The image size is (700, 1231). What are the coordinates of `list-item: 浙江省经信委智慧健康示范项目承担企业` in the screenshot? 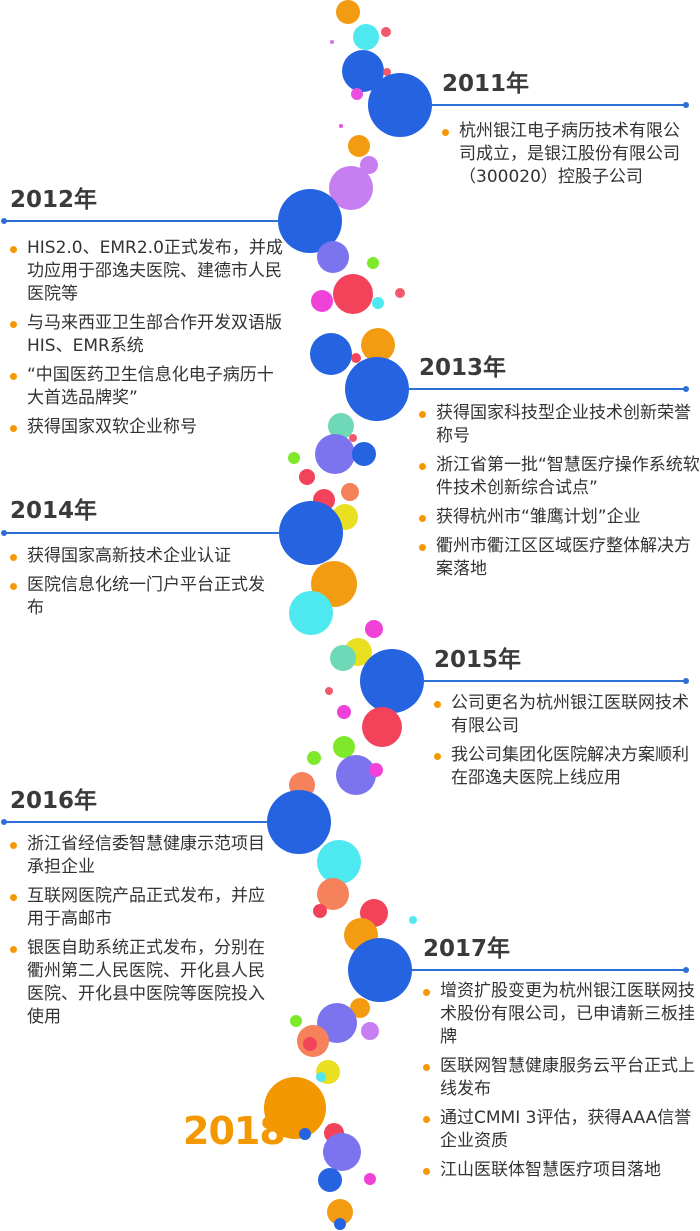 It's located at (140, 856).